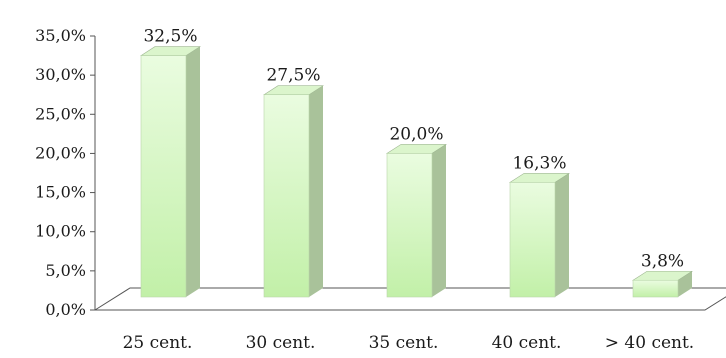  What do you see at coordinates (60, 35) in the screenshot?
I see `y-tick-label: 35,0%` at bounding box center [60, 35].